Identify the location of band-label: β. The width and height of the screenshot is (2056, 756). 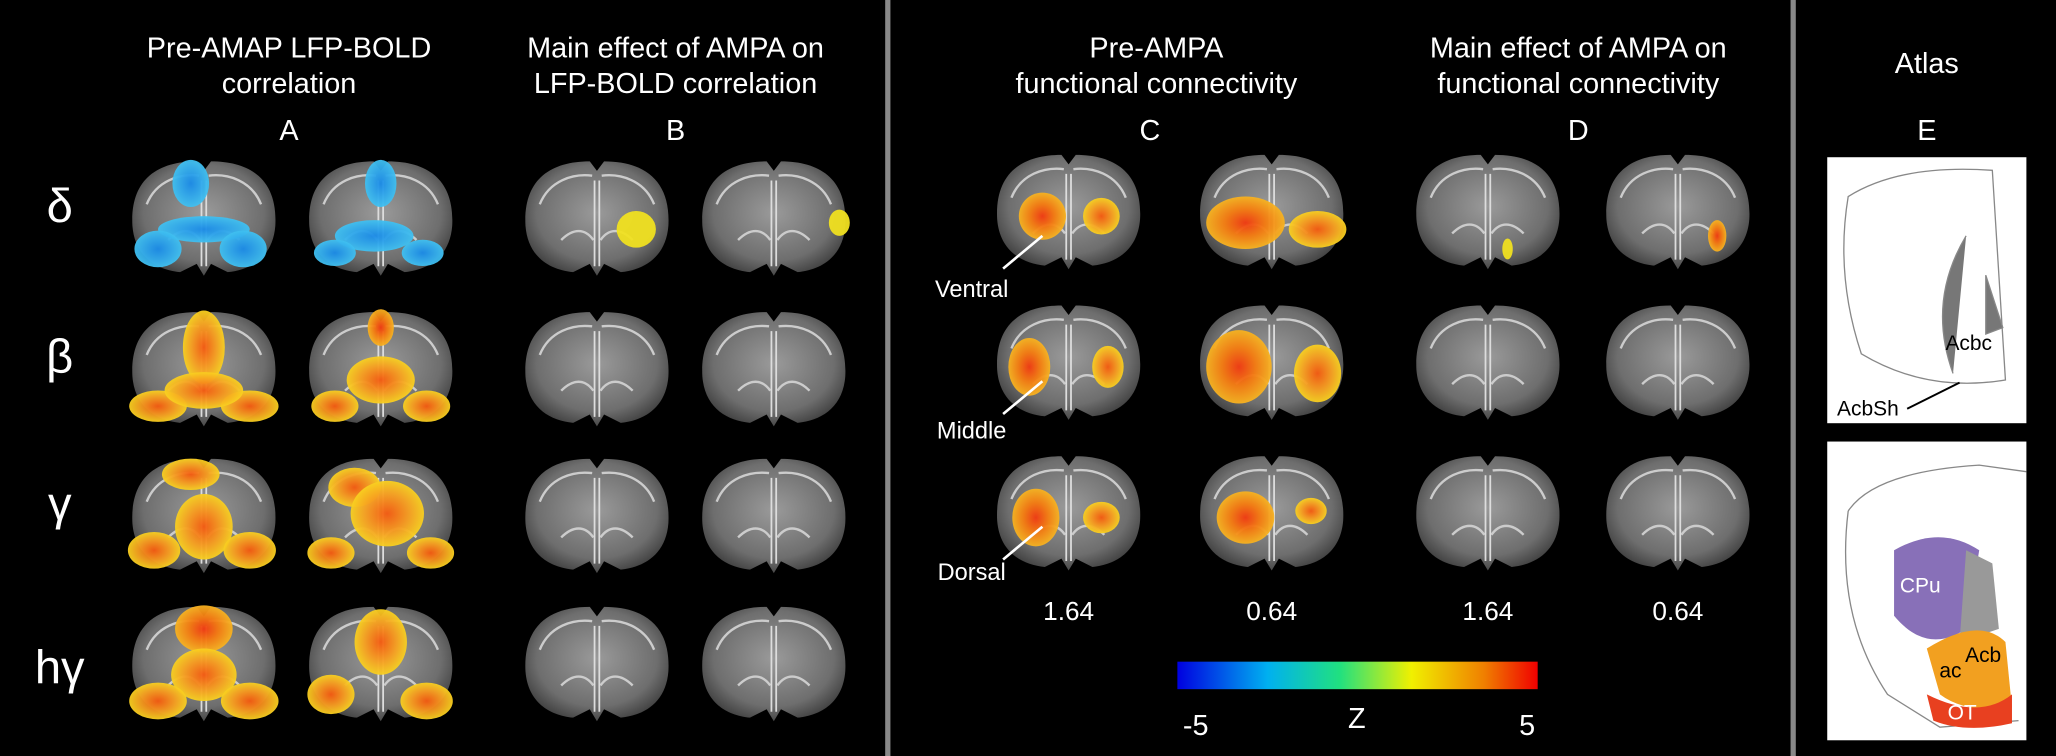
(59, 356).